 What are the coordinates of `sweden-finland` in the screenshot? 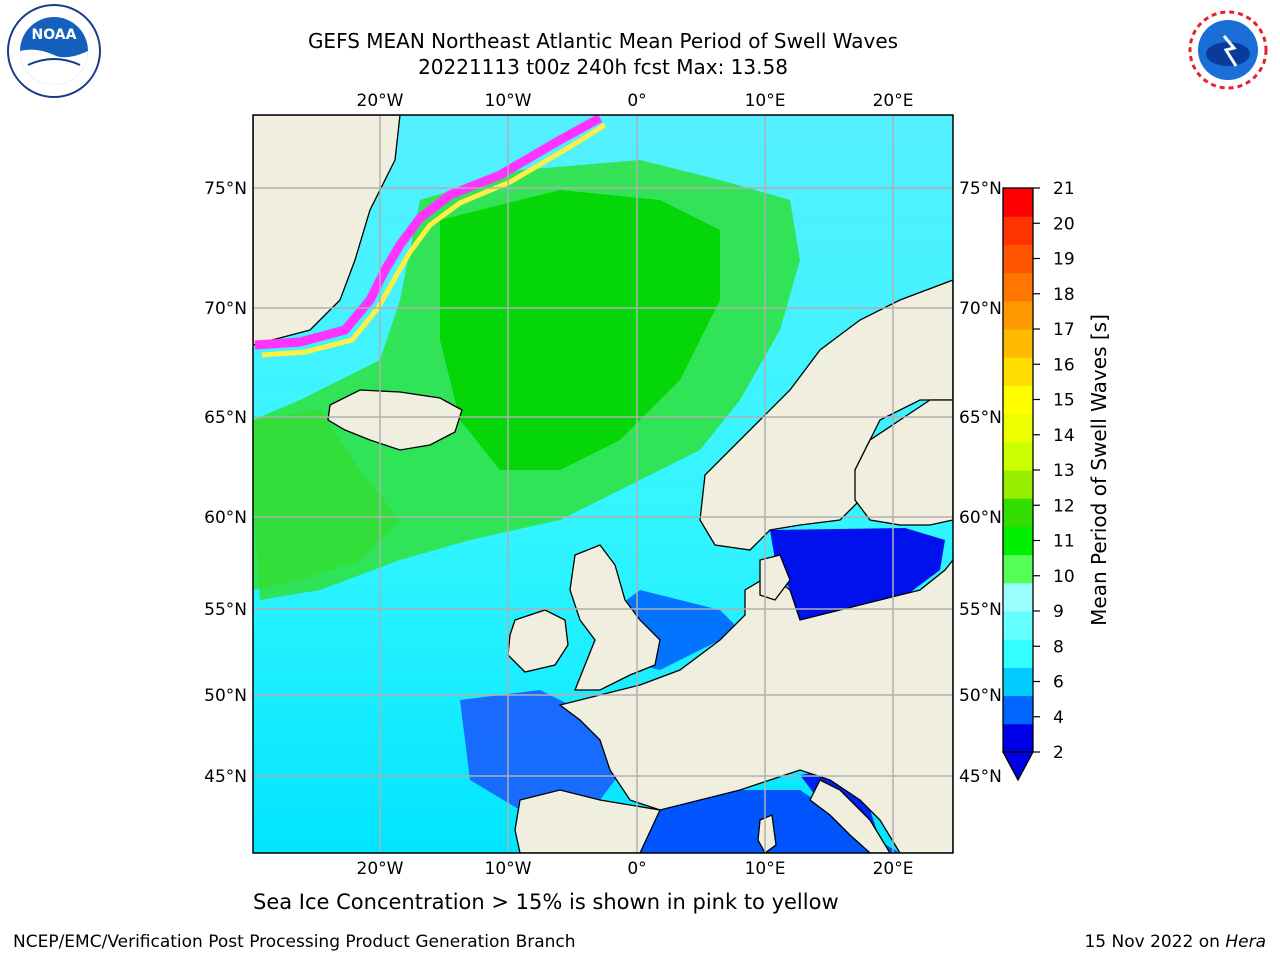 It's located at (903, 462).